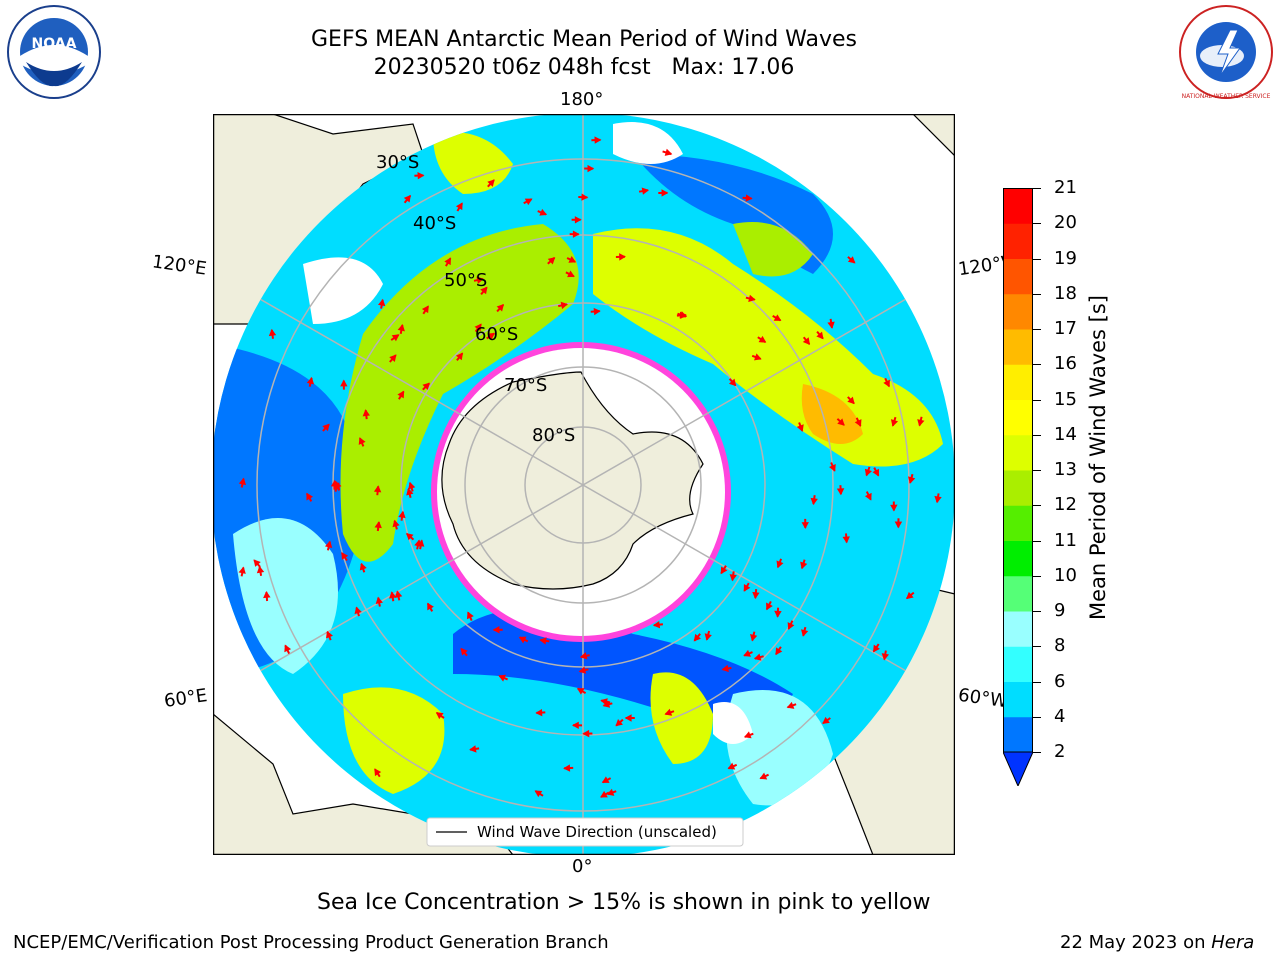  What do you see at coordinates (1060, 716) in the screenshot?
I see `colorbar-tick-label: 4` at bounding box center [1060, 716].